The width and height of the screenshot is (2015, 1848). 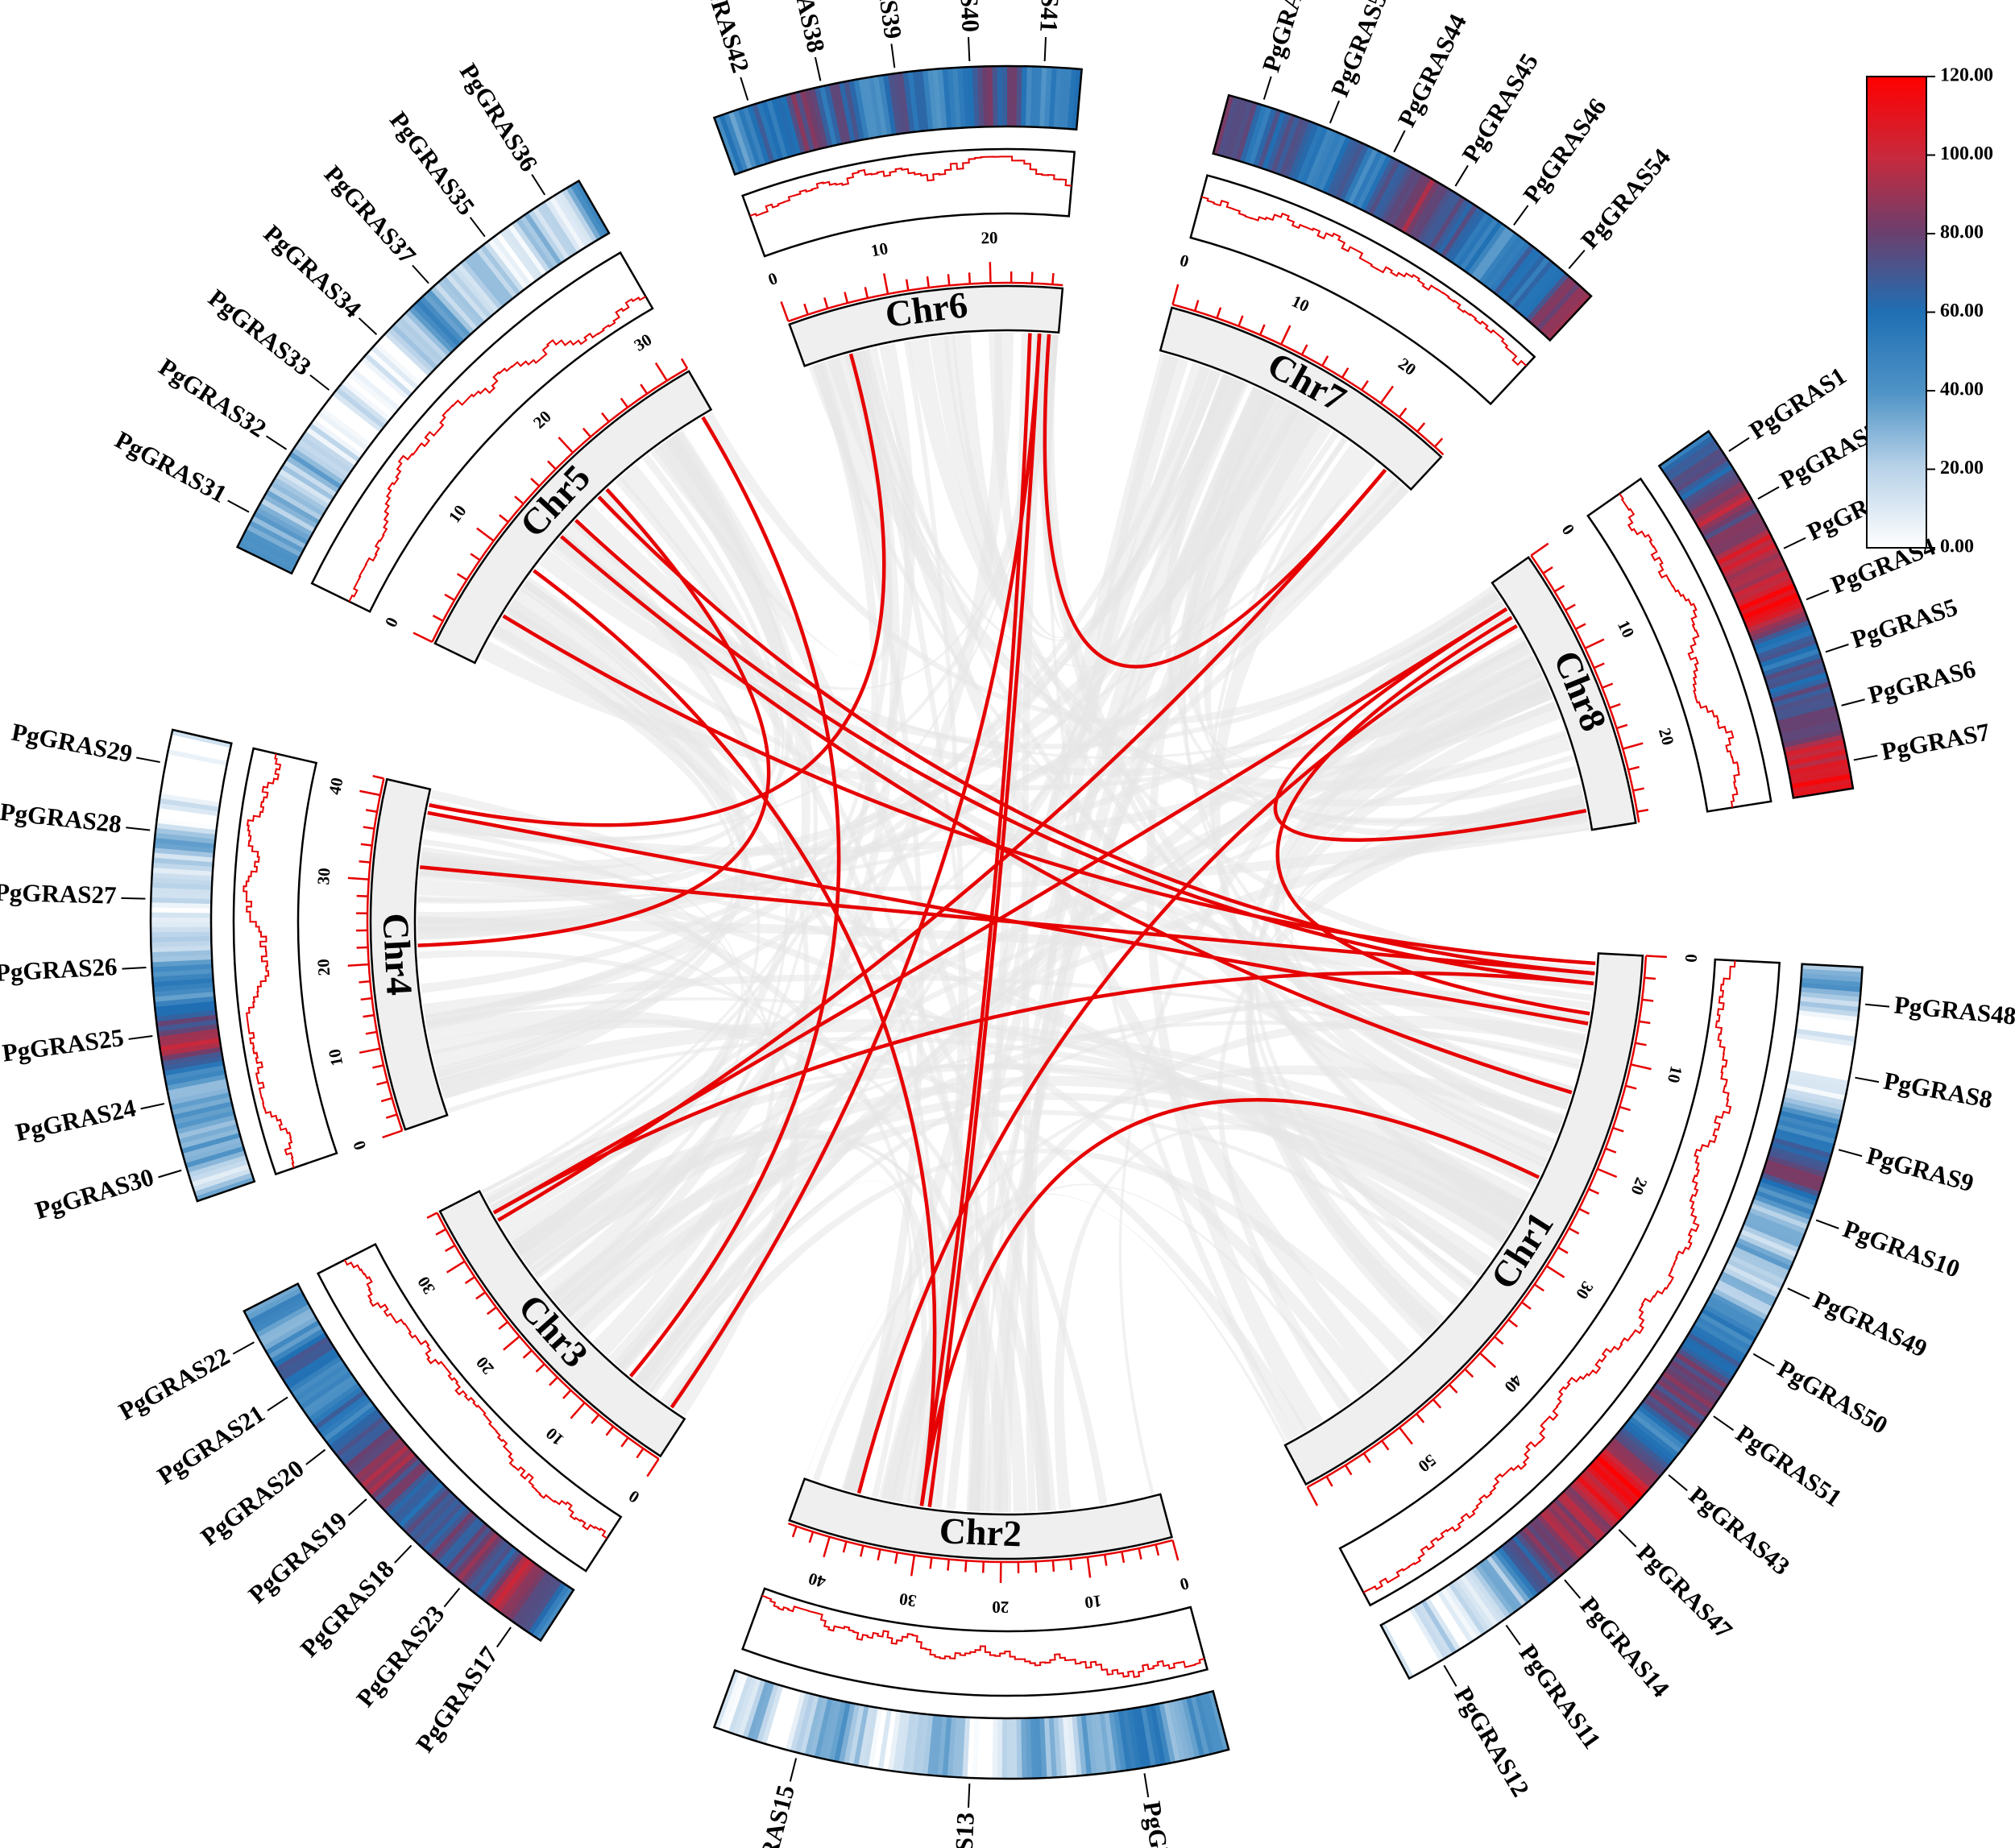 I want to click on gene-label: PgGRAS36, so click(x=499, y=117).